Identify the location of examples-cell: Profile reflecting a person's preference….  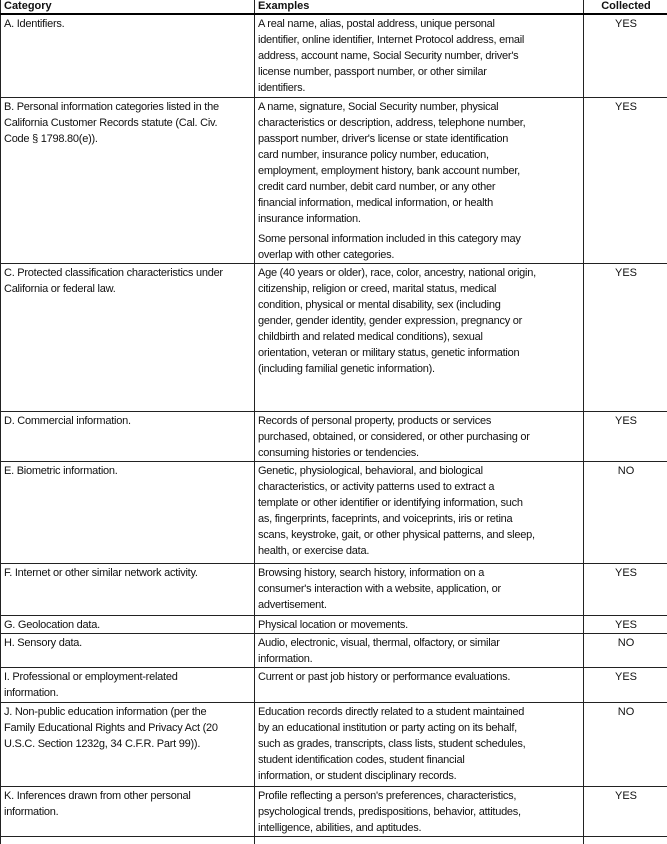
(419, 811).